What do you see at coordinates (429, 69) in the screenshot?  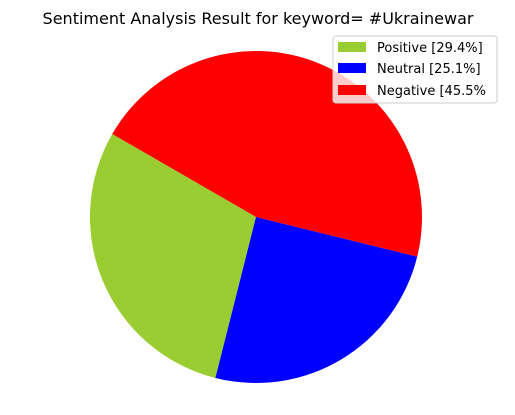 I see `legend-label-neutral: Neutral [25.1%]` at bounding box center [429, 69].